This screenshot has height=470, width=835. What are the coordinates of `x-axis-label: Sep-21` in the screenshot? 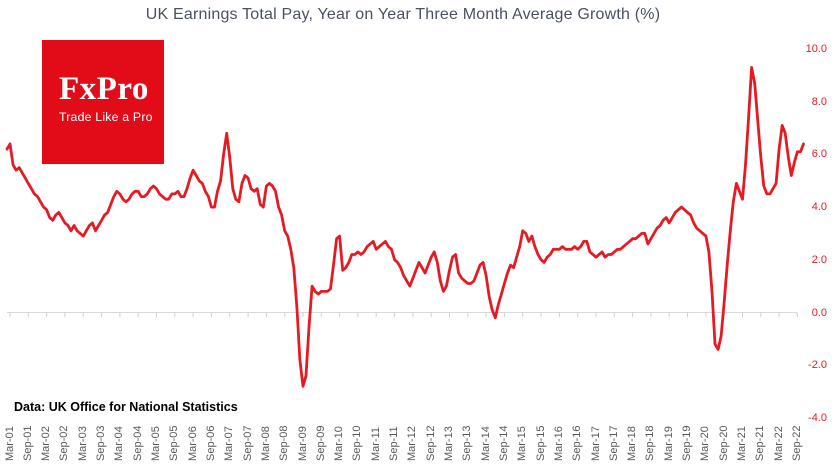 It's located at (760, 443).